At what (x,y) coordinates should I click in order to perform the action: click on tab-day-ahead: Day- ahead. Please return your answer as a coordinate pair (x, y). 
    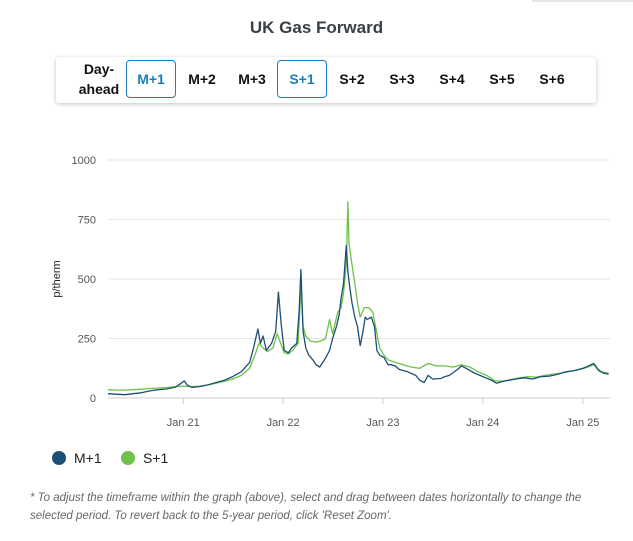
    Looking at the image, I should click on (99, 79).